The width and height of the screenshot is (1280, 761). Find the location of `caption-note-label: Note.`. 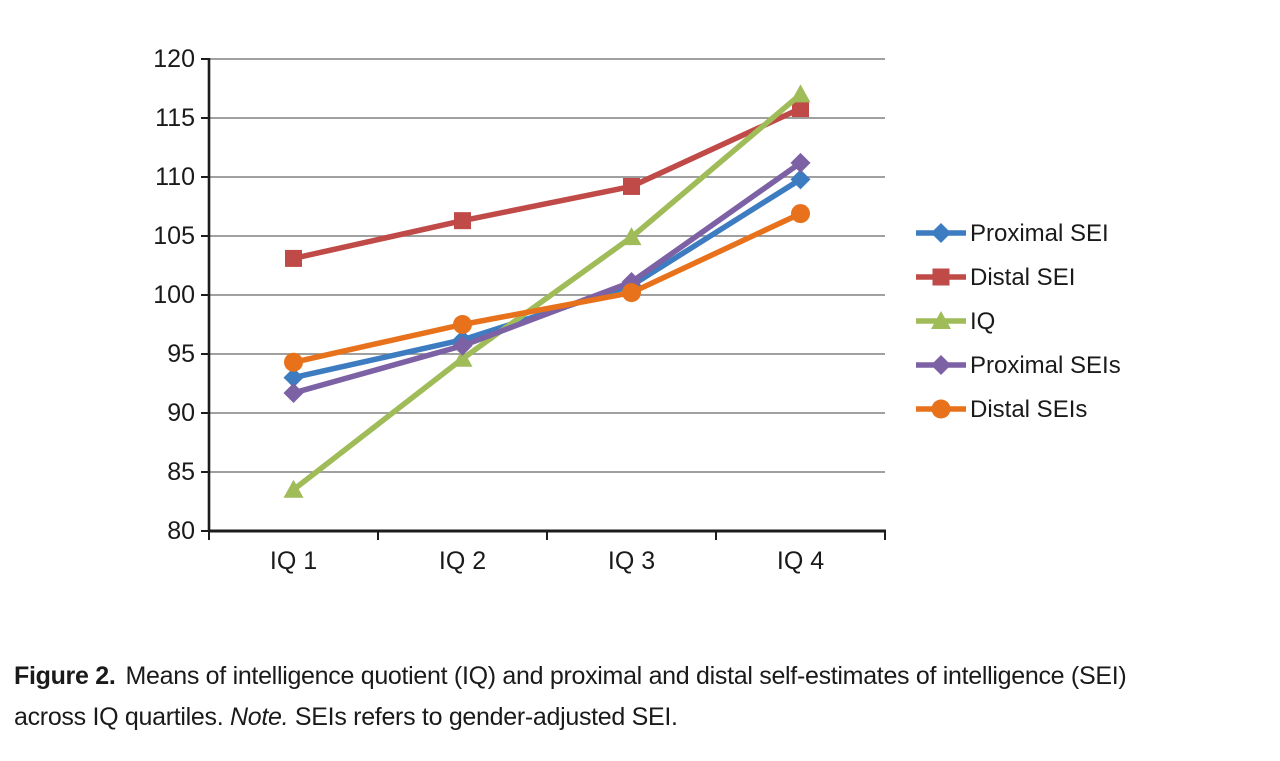

caption-note-label: Note. is located at coordinates (259, 717).